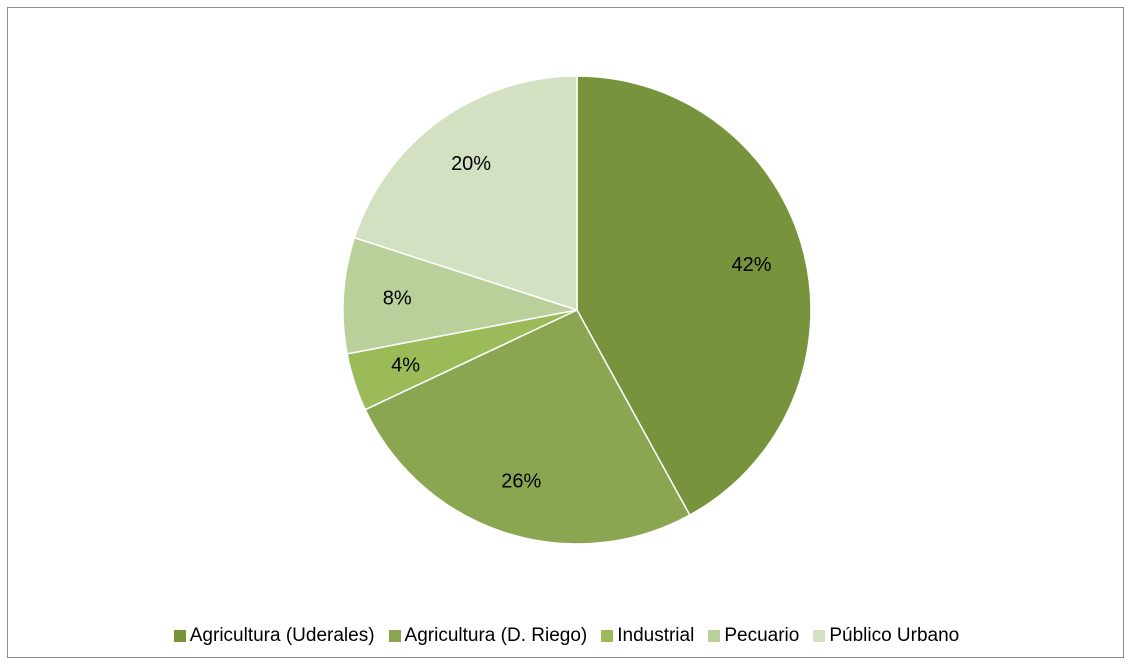  Describe the element at coordinates (405, 366) in the screenshot. I see `data-label-industrial: 4%` at that location.